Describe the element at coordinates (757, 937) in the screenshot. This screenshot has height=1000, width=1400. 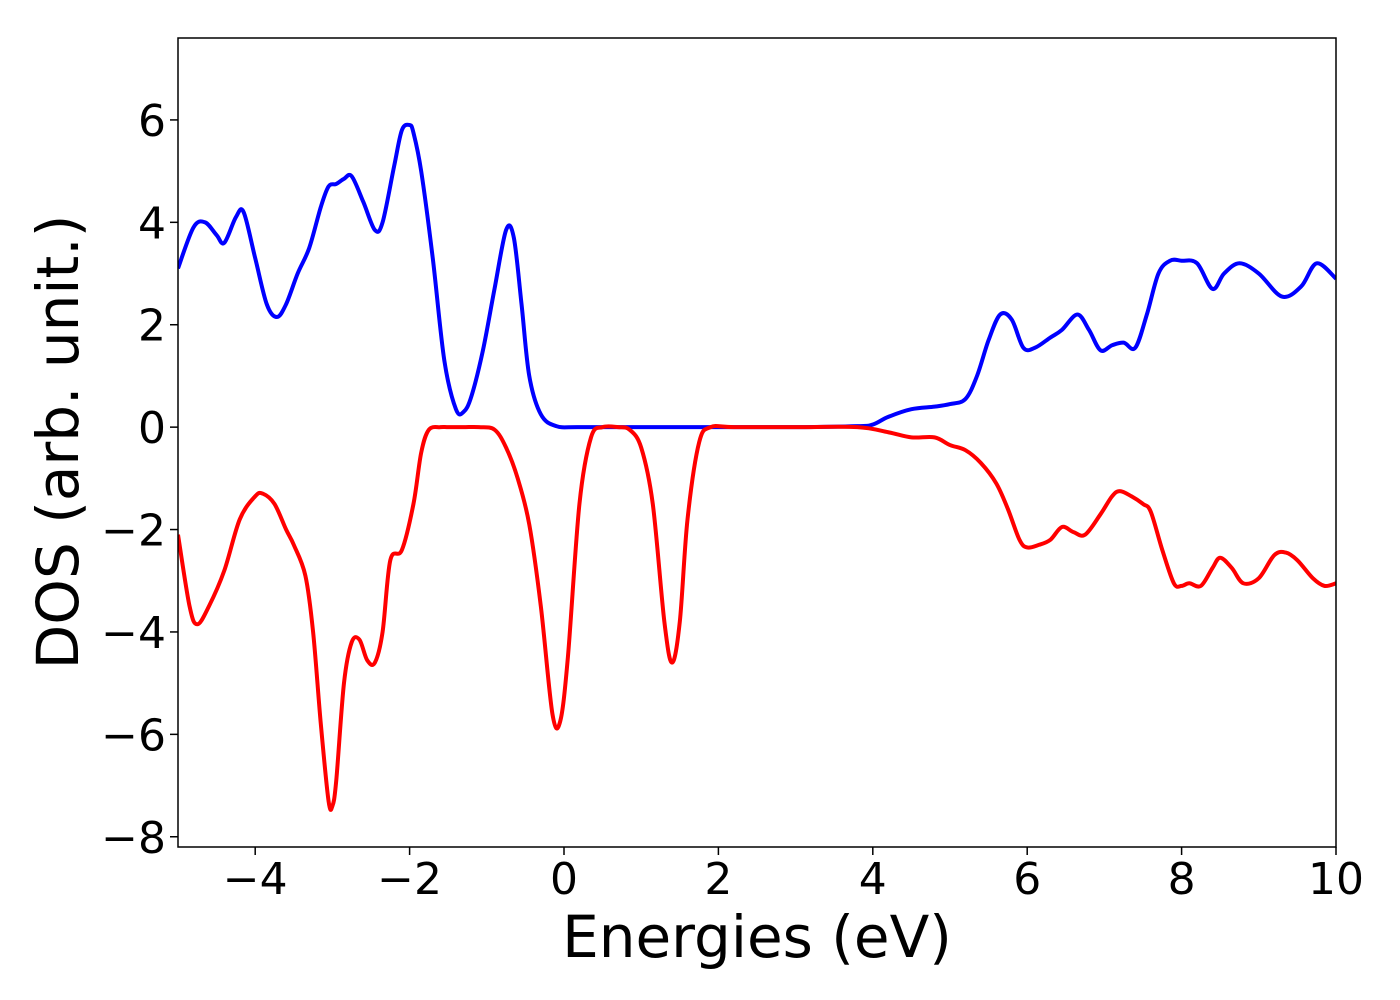
I see `x-axis-label: Energies (eV)` at that location.